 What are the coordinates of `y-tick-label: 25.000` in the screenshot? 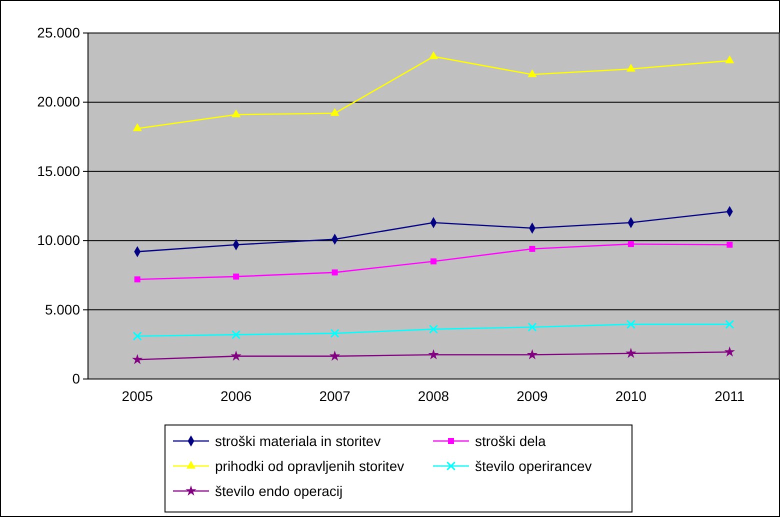 It's located at (58, 32).